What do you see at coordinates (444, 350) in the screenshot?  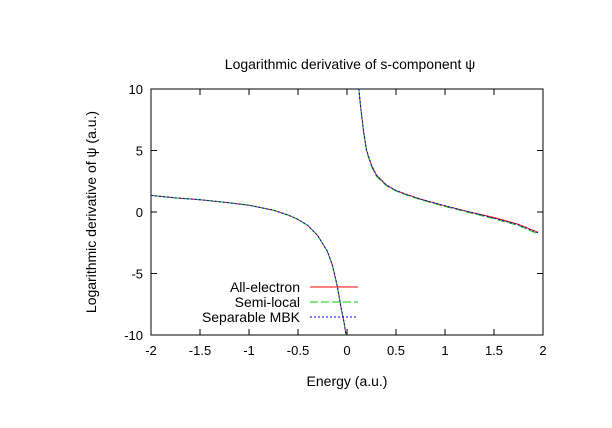 I see `x-tick-label: 1` at bounding box center [444, 350].